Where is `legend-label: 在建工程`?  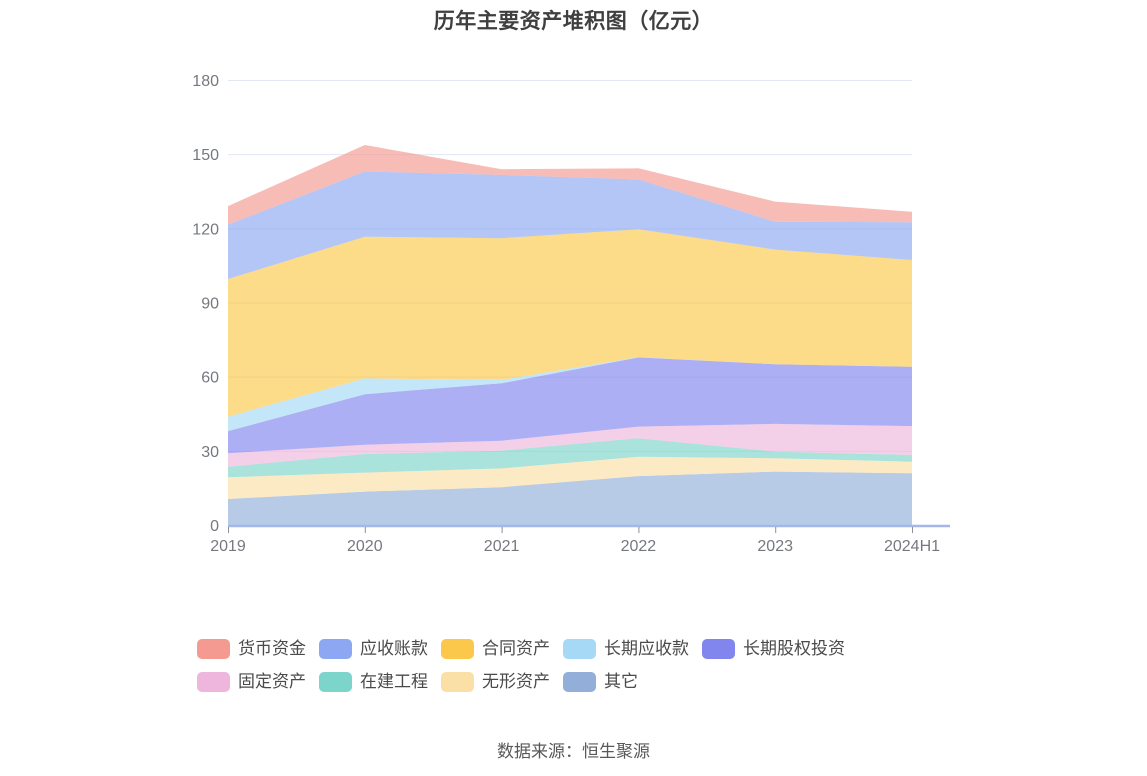
legend-label: 在建工程 is located at coordinates (394, 681).